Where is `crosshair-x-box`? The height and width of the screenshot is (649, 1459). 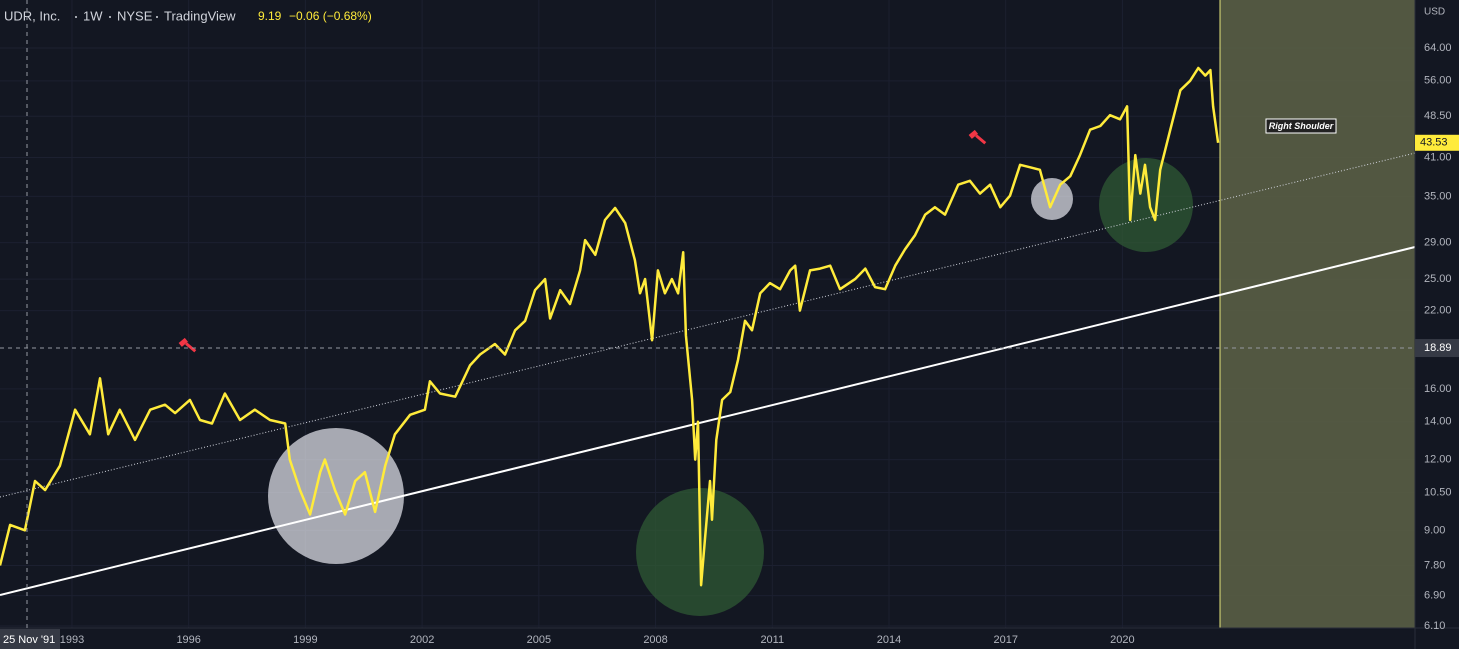 crosshair-x-box is located at coordinates (30, 639).